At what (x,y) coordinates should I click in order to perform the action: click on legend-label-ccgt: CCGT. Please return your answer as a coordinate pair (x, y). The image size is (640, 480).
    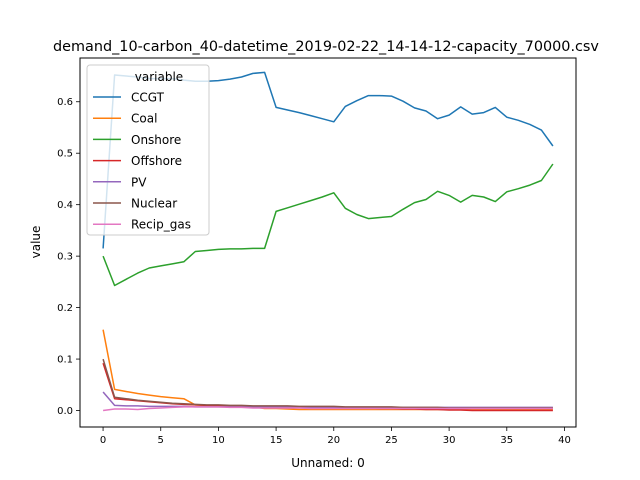
    Looking at the image, I should click on (148, 98).